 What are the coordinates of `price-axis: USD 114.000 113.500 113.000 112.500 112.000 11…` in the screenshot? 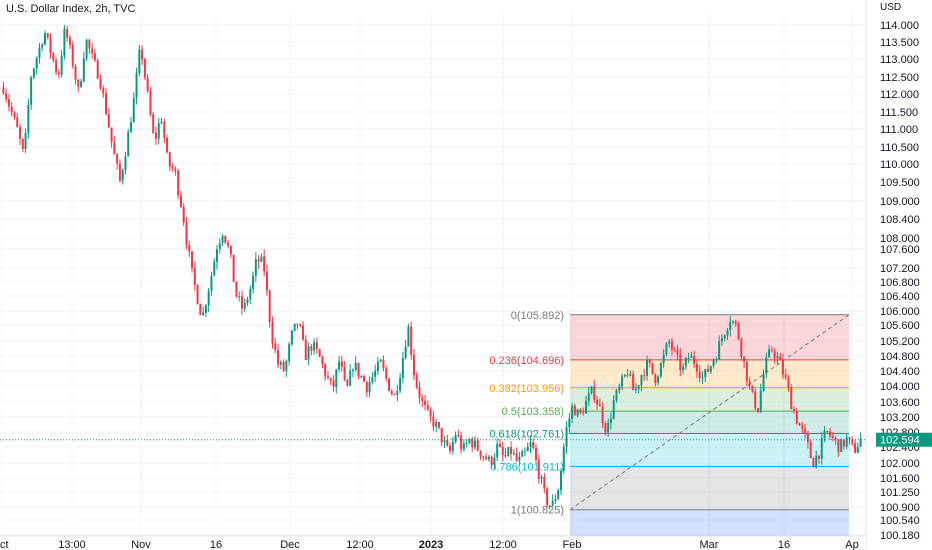 It's located at (898, 275).